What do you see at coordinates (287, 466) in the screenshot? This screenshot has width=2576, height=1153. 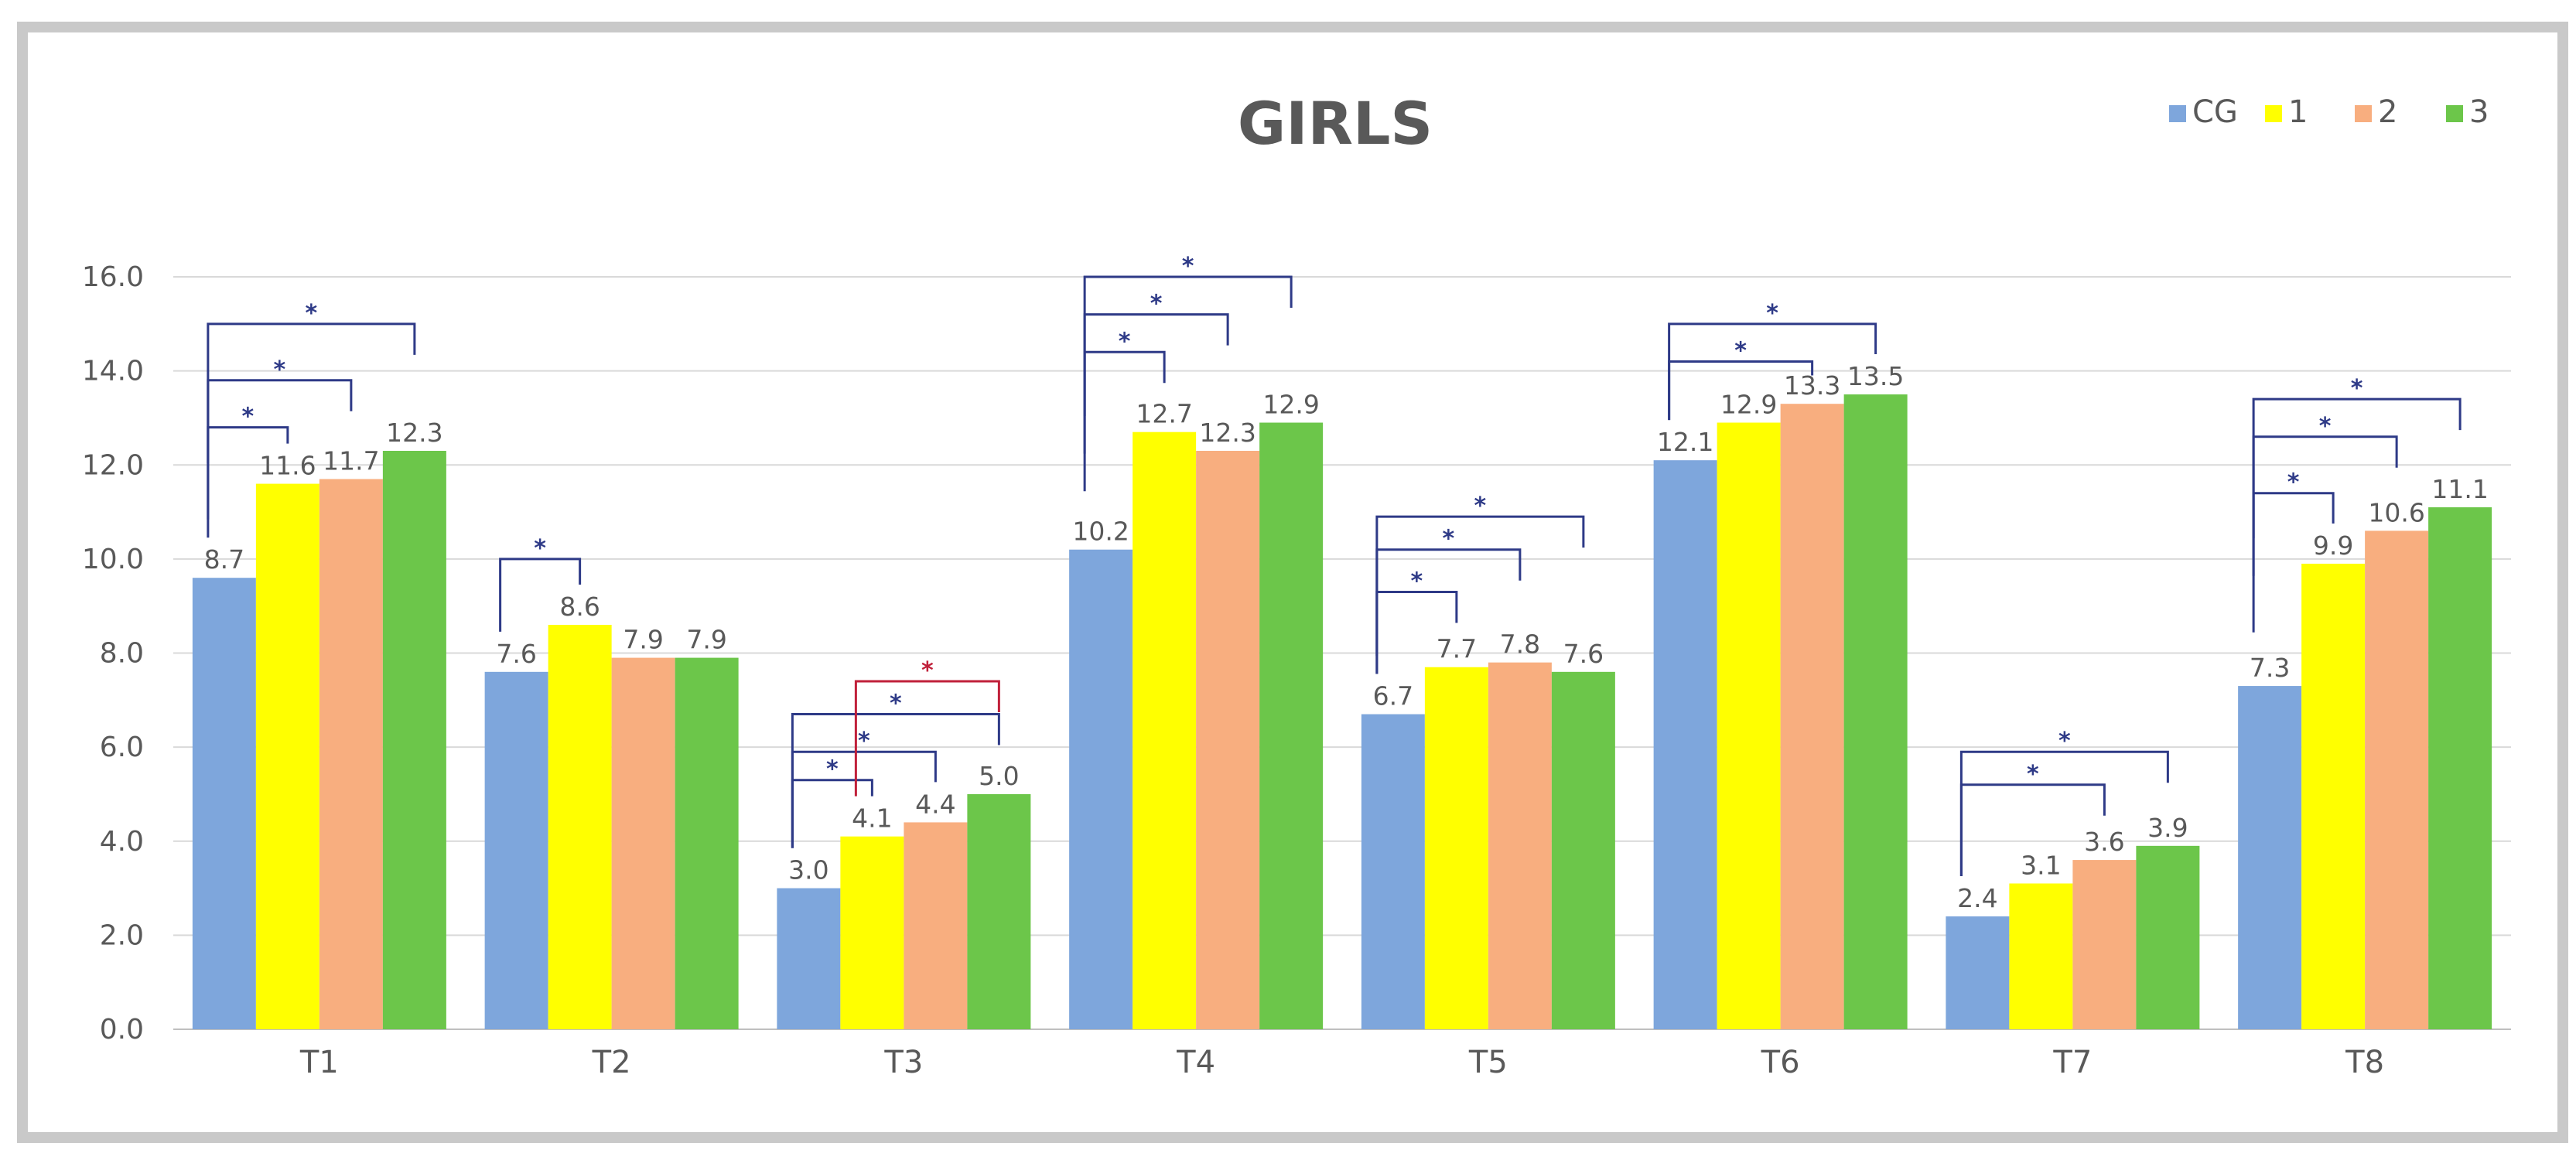 I see `value-label: 11.6` at bounding box center [287, 466].